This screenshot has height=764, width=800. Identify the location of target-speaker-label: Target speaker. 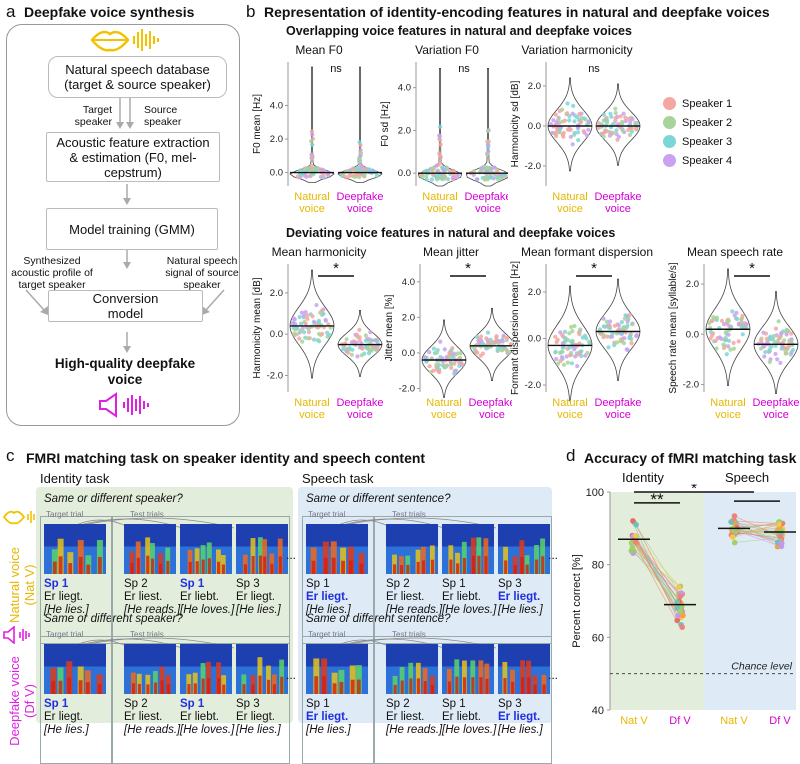
(82, 116).